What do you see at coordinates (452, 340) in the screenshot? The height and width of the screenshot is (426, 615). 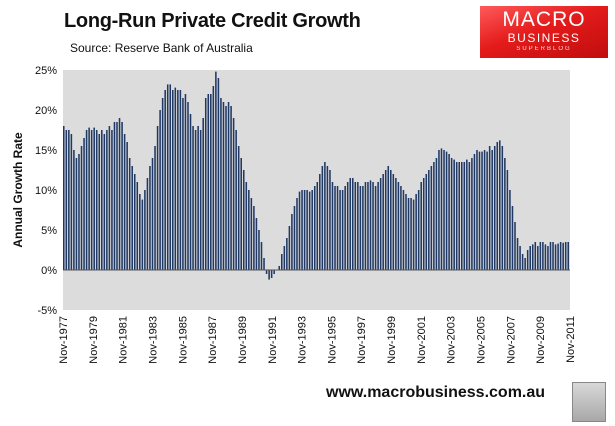 I see `x-tick-label: Nov-2003` at bounding box center [452, 340].